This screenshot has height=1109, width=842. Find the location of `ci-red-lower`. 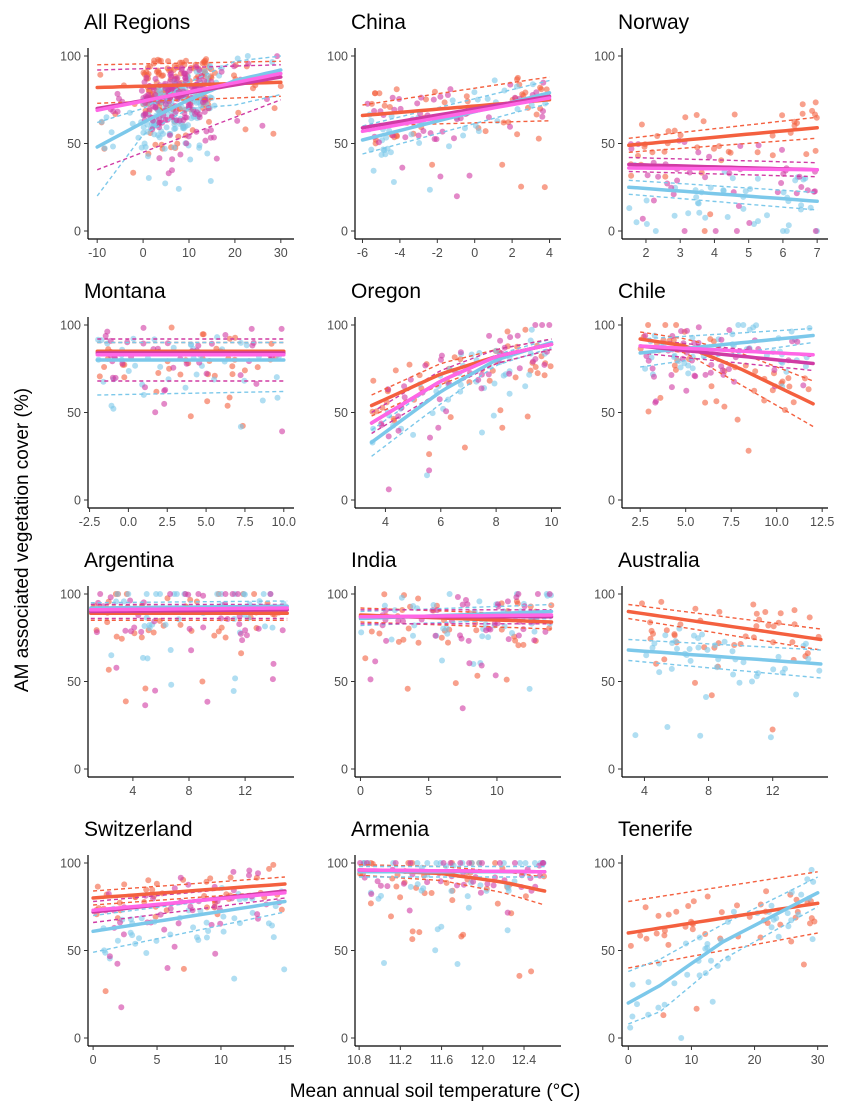

ci-red-lower is located at coordinates (724, 634).